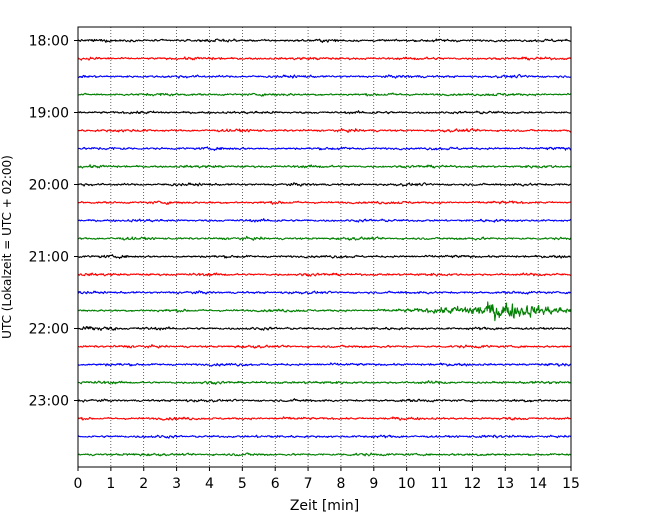  What do you see at coordinates (324, 148) in the screenshot?
I see `trace-1930` at bounding box center [324, 148].